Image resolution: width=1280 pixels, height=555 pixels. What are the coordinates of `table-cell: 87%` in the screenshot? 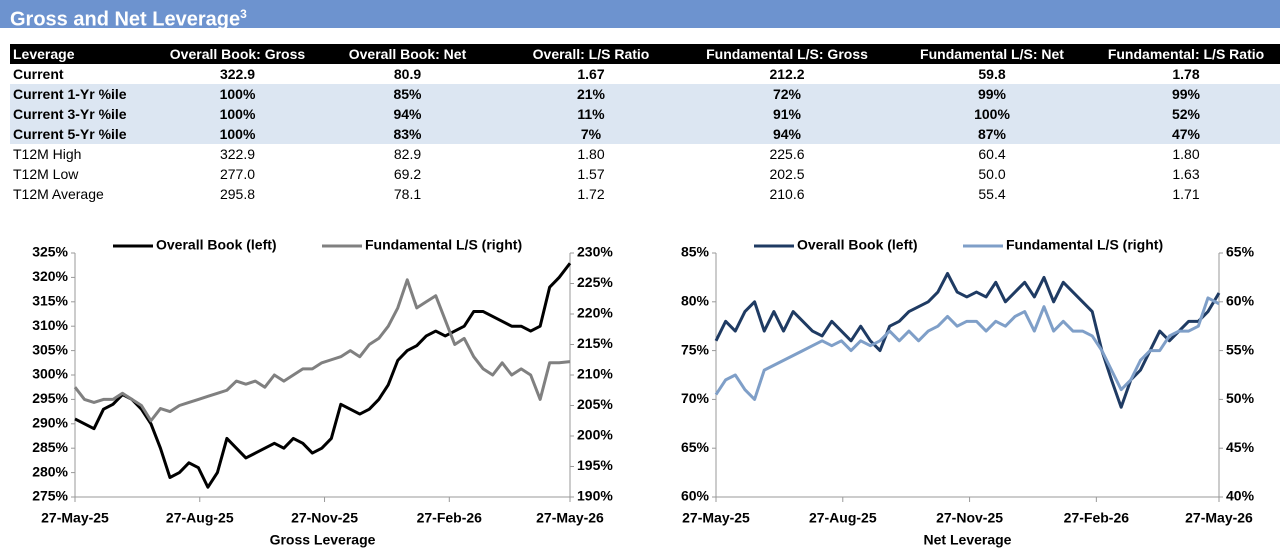 It's located at (992, 134).